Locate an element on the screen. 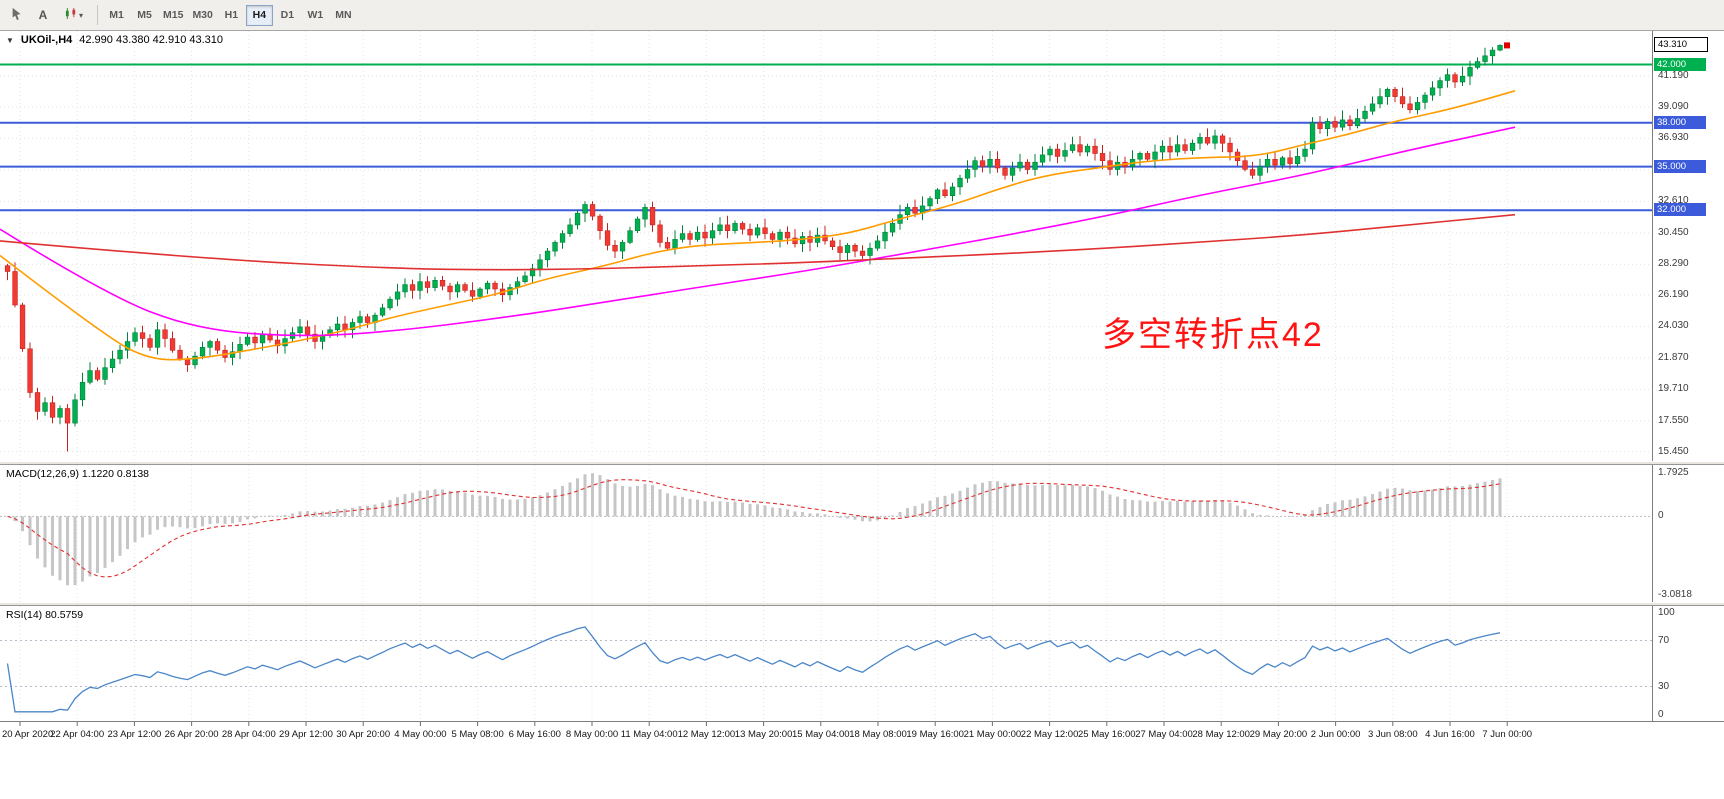  timeframe-group: M1 M5 M15 M30 H1 H4 D1 W1 MN is located at coordinates (230, 15).